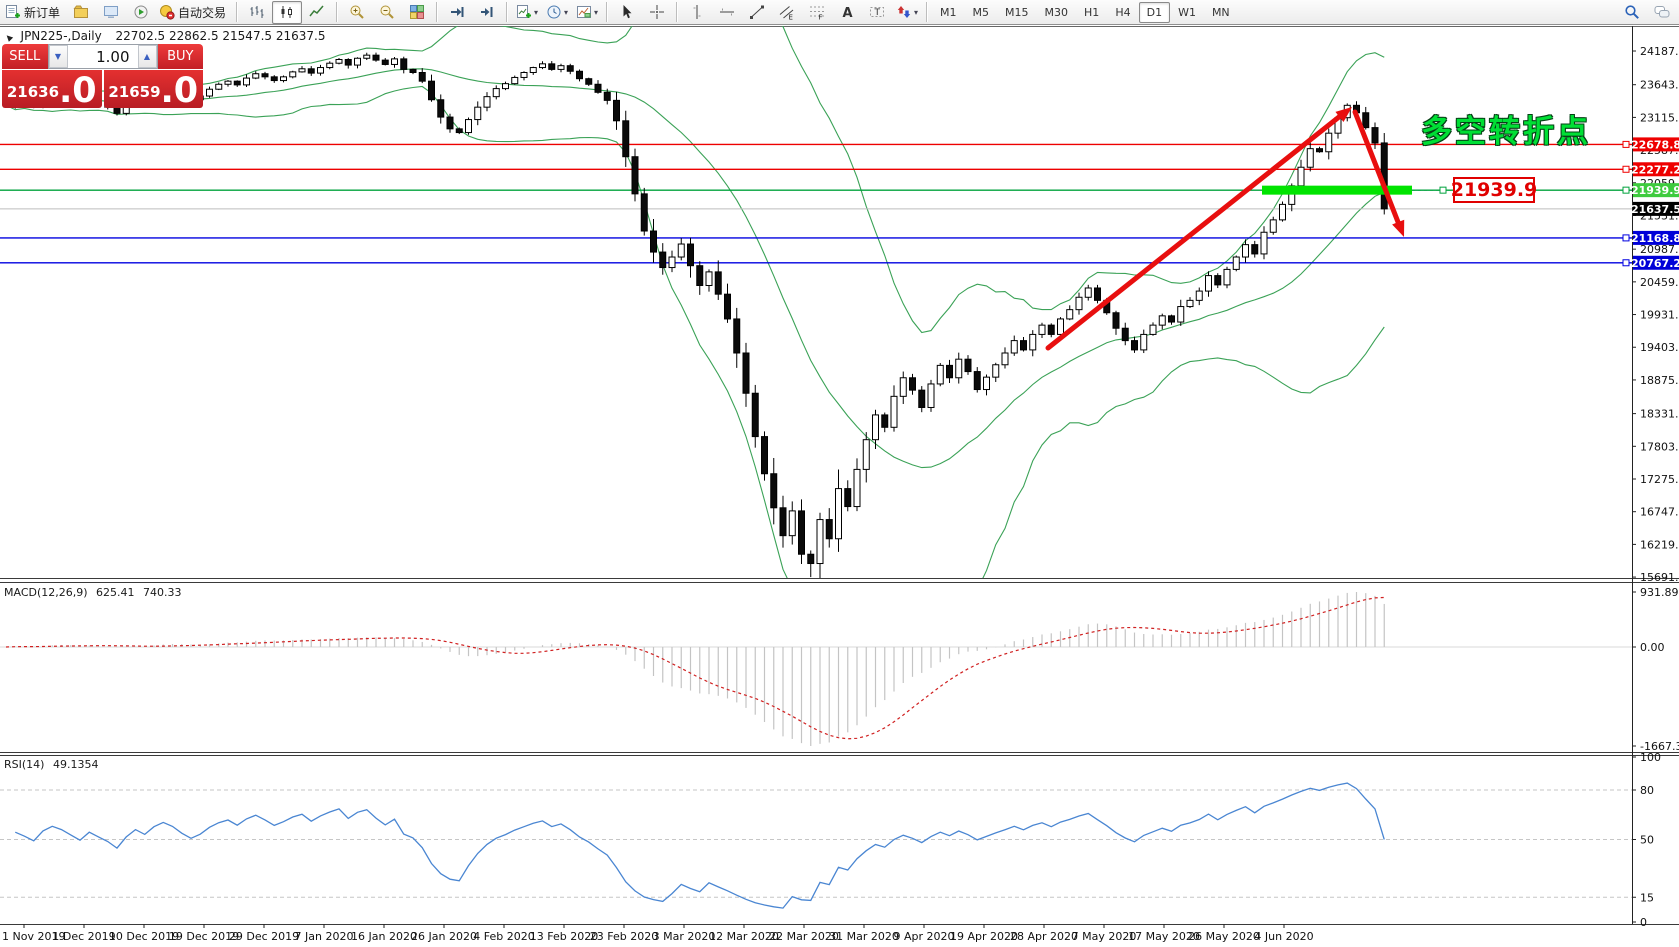  I want to click on volume-decrement-button: ▼, so click(58, 56).